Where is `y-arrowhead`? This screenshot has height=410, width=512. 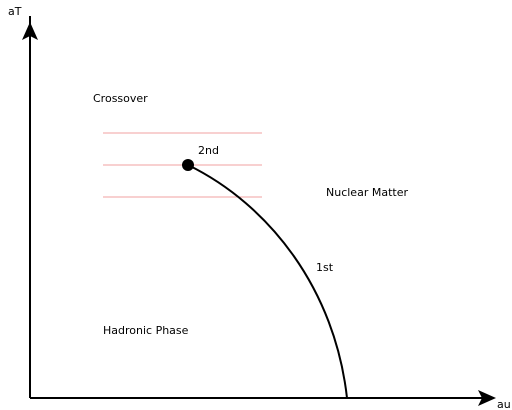 y-arrowhead is located at coordinates (30, 31).